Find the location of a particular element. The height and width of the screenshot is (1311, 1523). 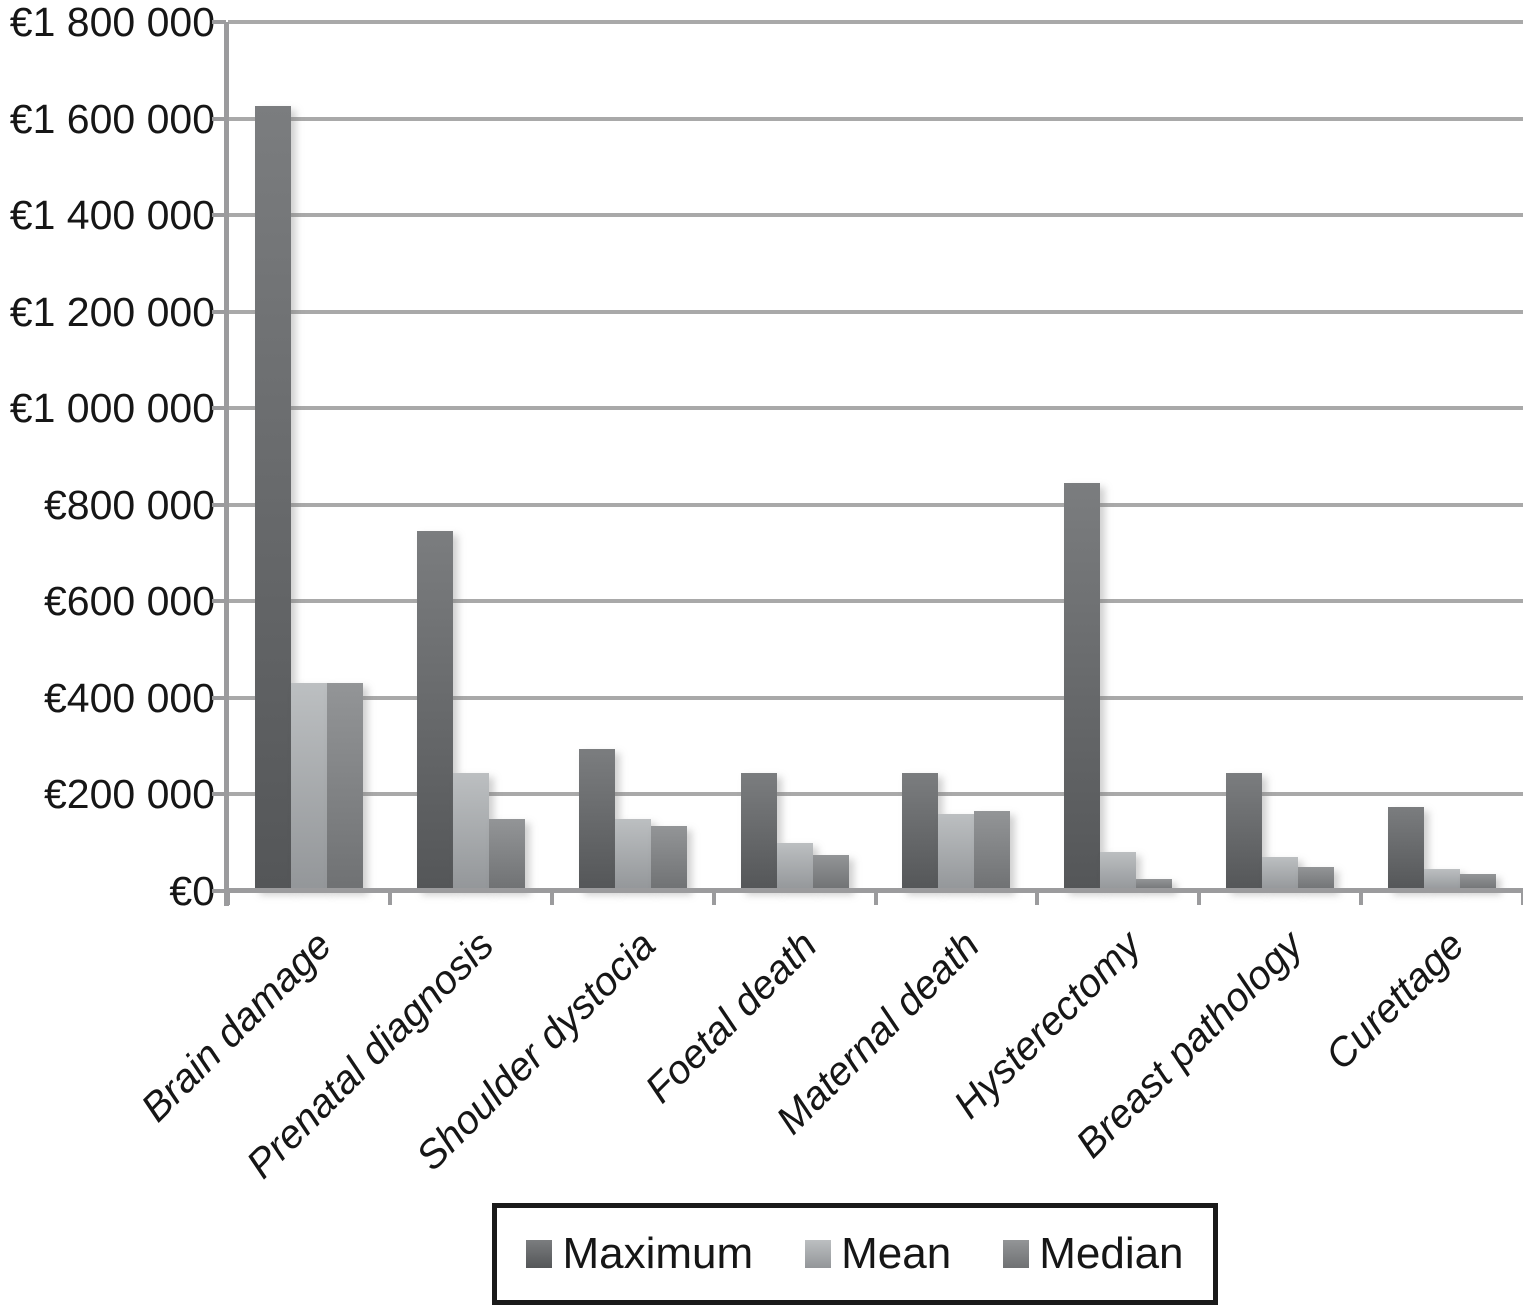

legend-swatch-maximum-icon is located at coordinates (539, 1254).